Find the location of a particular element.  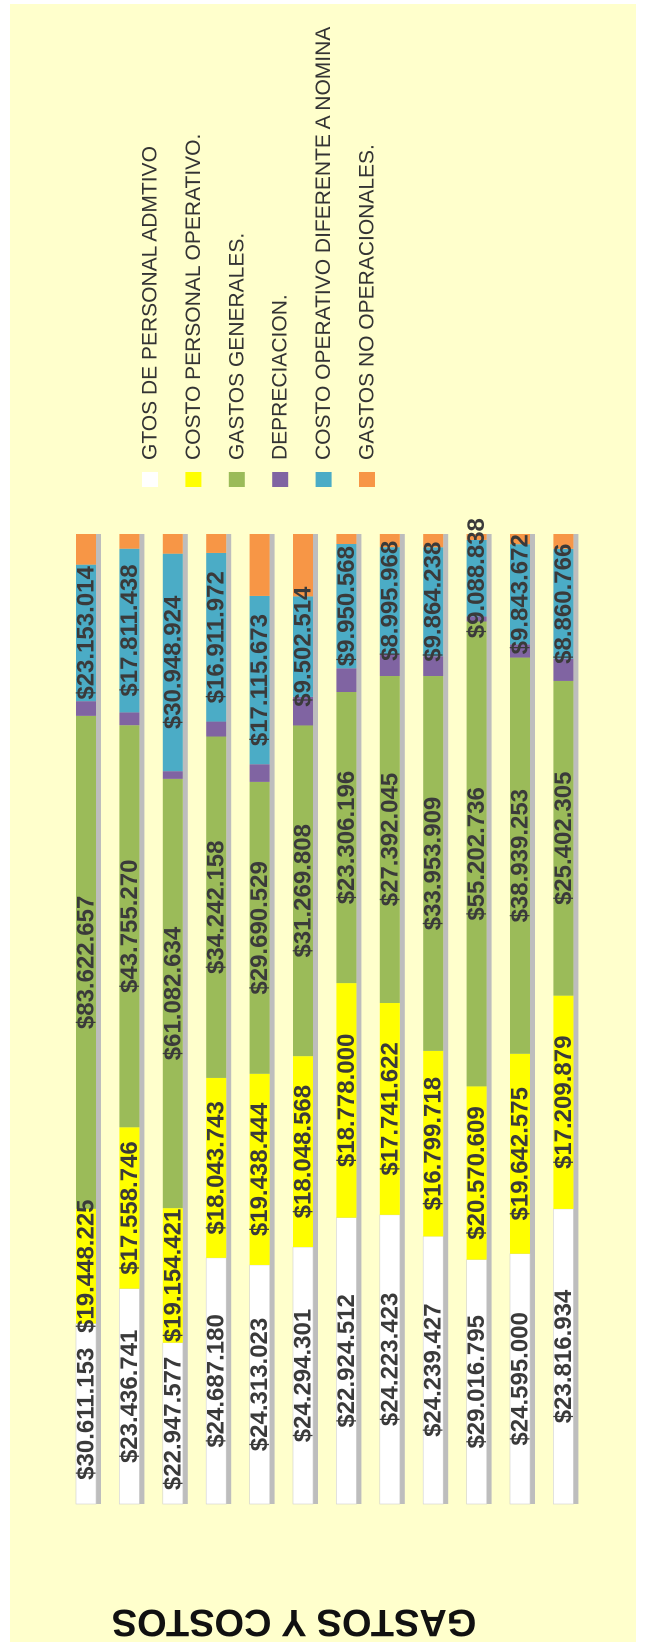

data-label-4-10: $9.843.672 is located at coordinates (520, 594).